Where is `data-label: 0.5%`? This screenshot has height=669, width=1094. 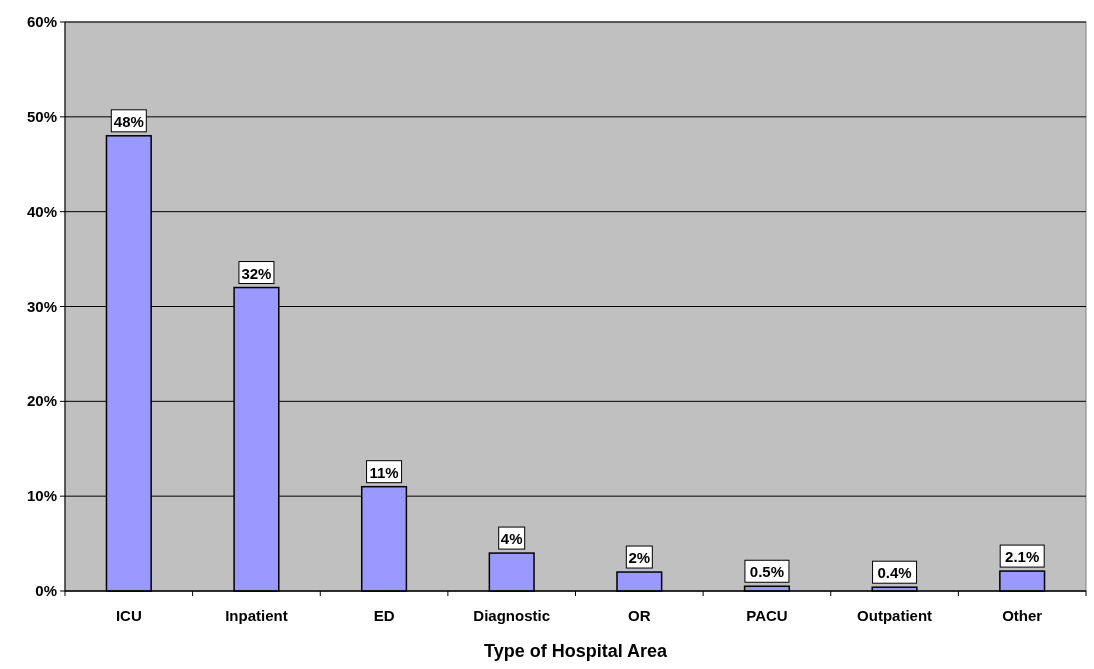
data-label: 0.5% is located at coordinates (767, 572).